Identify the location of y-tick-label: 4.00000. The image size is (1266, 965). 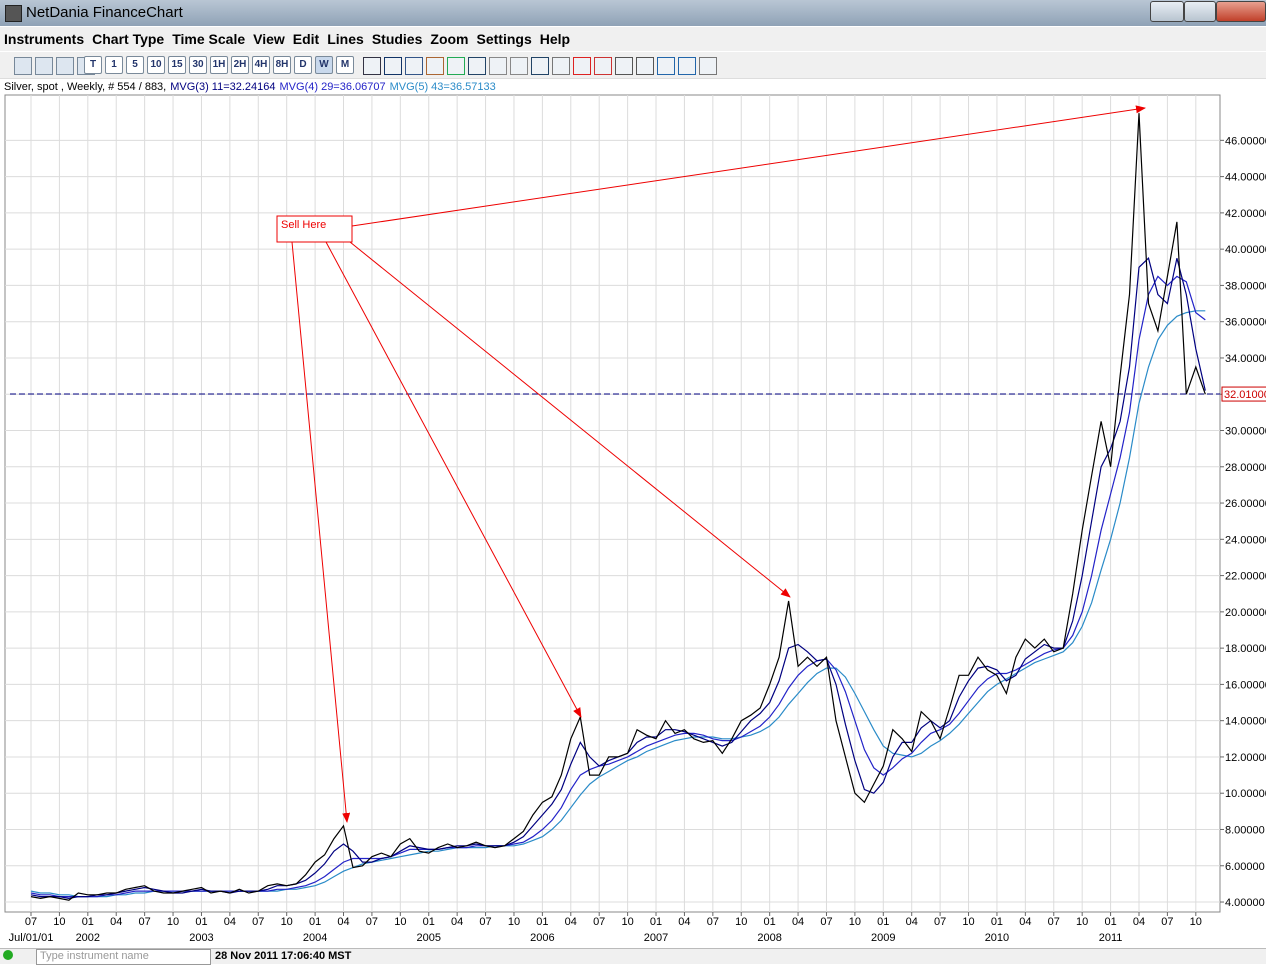
(1245, 903).